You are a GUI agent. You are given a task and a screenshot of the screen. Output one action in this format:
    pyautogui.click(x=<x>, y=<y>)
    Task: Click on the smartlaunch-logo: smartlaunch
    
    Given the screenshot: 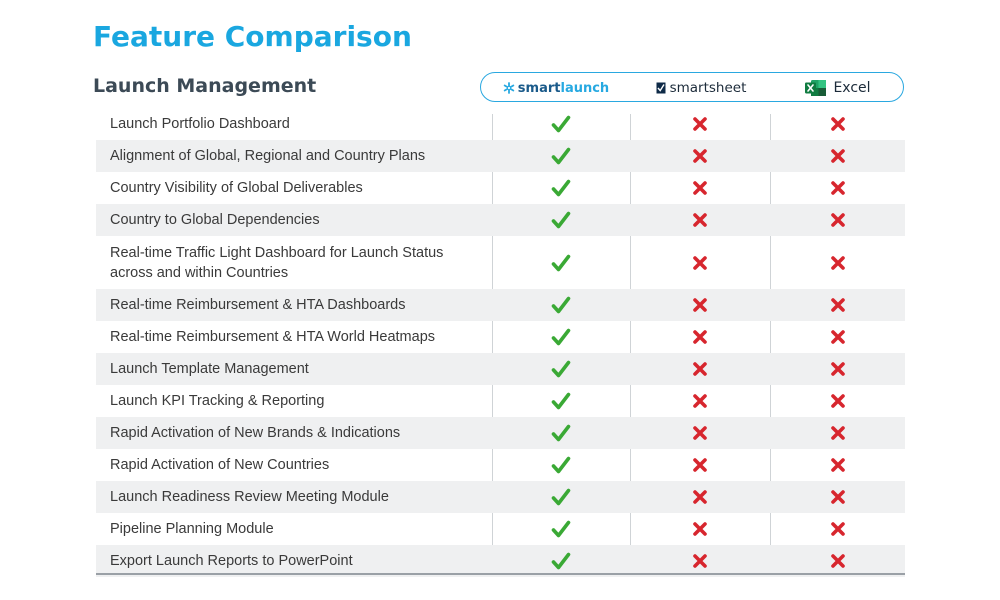 What is the action you would take?
    pyautogui.click(x=556, y=88)
    